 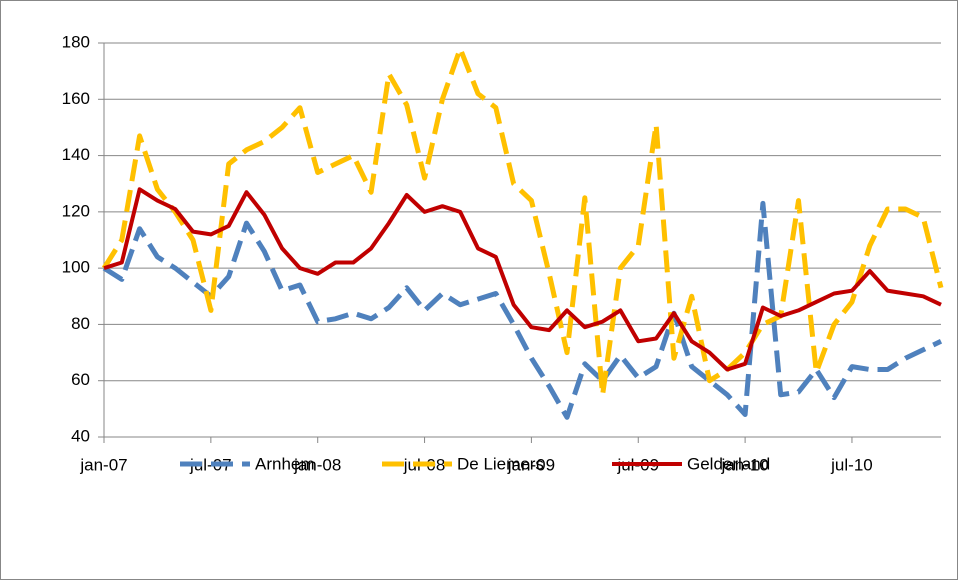 What do you see at coordinates (76, 210) in the screenshot?
I see `y-tick-label: 120` at bounding box center [76, 210].